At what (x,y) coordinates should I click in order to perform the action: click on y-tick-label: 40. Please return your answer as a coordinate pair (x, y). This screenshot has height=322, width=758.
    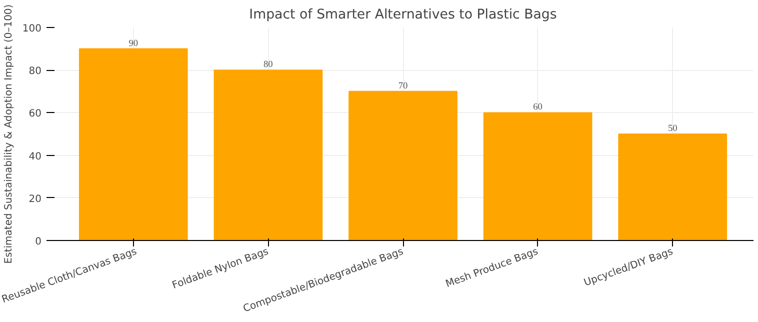
    Looking at the image, I should click on (35, 156).